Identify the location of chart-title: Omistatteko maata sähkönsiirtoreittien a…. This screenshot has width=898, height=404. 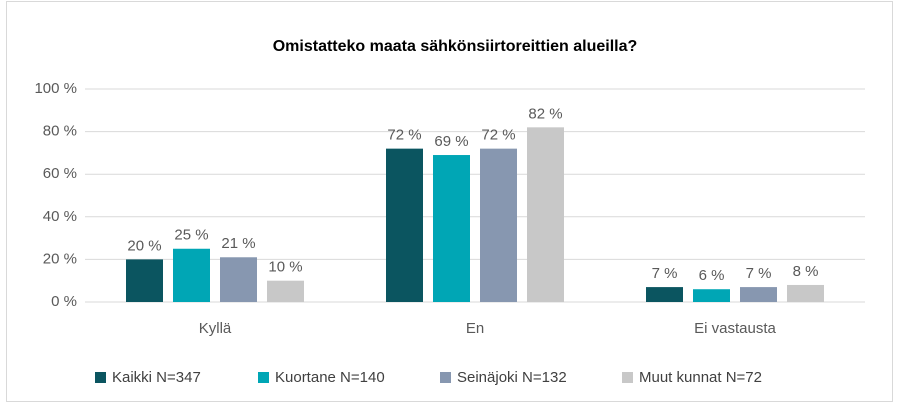
(455, 46).